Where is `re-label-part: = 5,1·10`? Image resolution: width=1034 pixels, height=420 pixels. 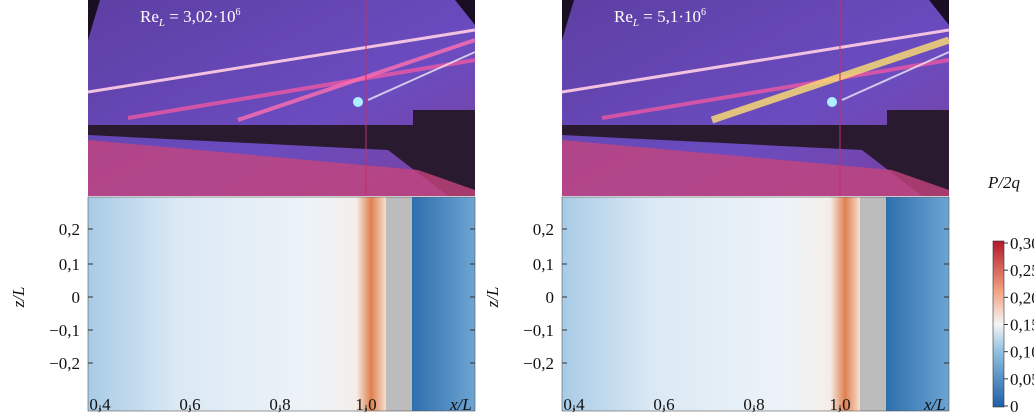 re-label-part: = 5,1·10 is located at coordinates (670, 16).